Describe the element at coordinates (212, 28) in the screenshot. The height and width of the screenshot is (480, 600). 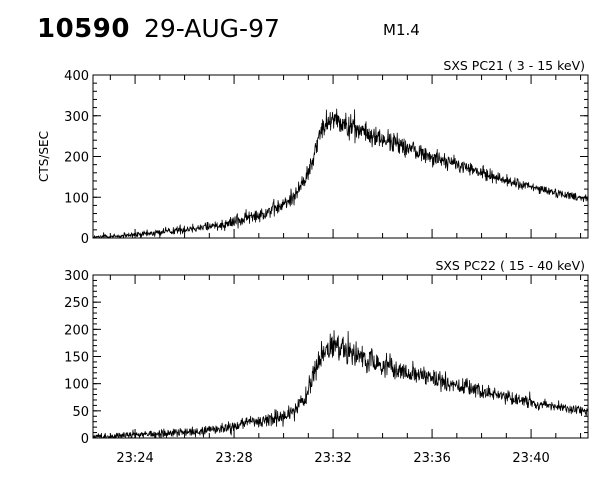
I see `flare-date: 29-AUG-97` at that location.